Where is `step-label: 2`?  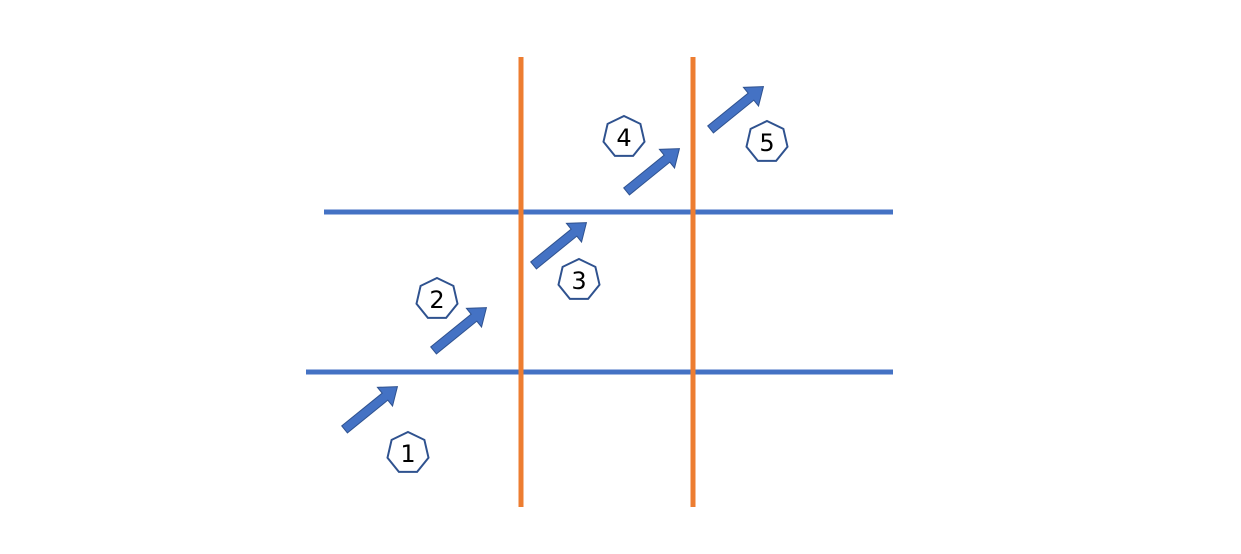 step-label: 2 is located at coordinates (436, 300).